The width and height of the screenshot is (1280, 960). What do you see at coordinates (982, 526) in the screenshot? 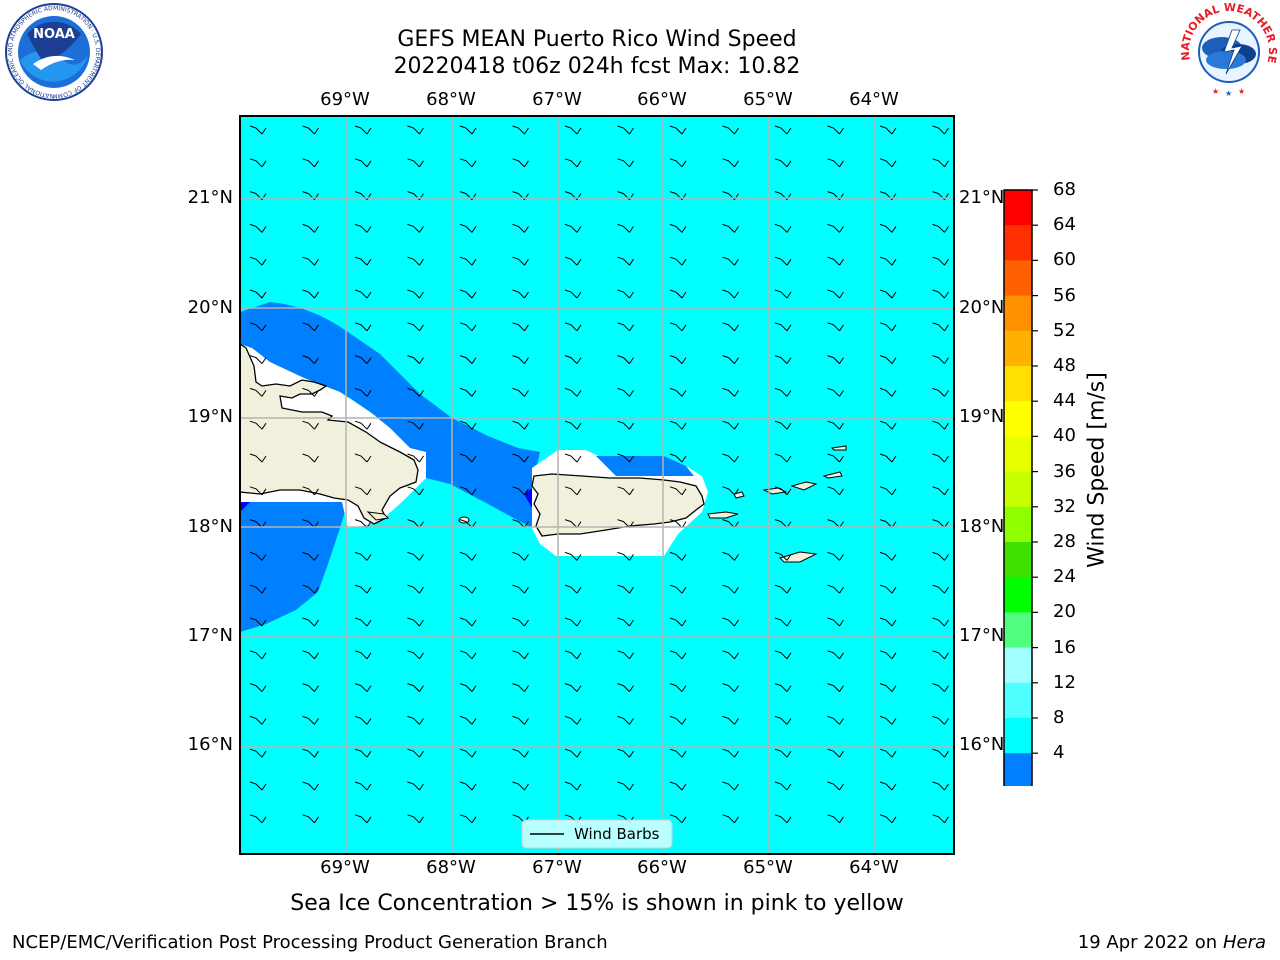
I see `lat-tick-right-18n: 18°N` at bounding box center [982, 526].